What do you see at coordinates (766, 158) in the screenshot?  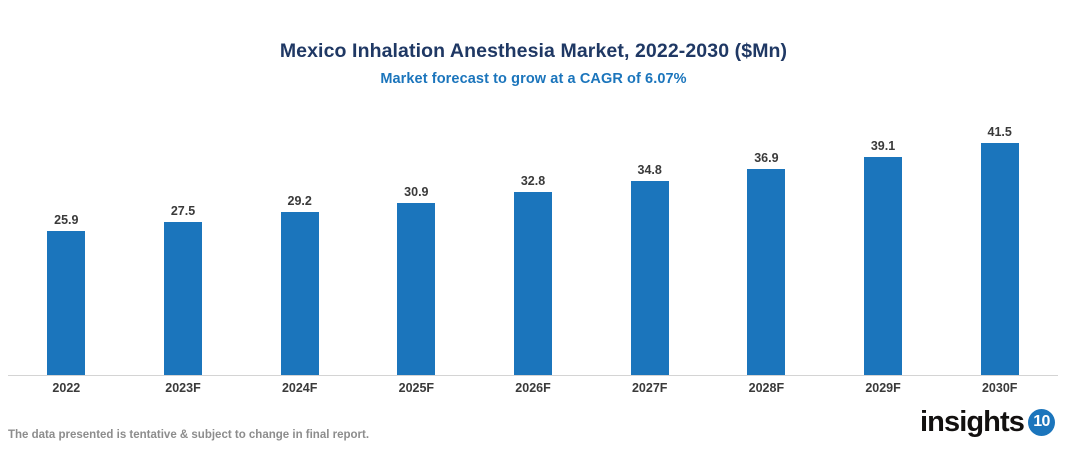 I see `bar-value-label: 36.9` at bounding box center [766, 158].